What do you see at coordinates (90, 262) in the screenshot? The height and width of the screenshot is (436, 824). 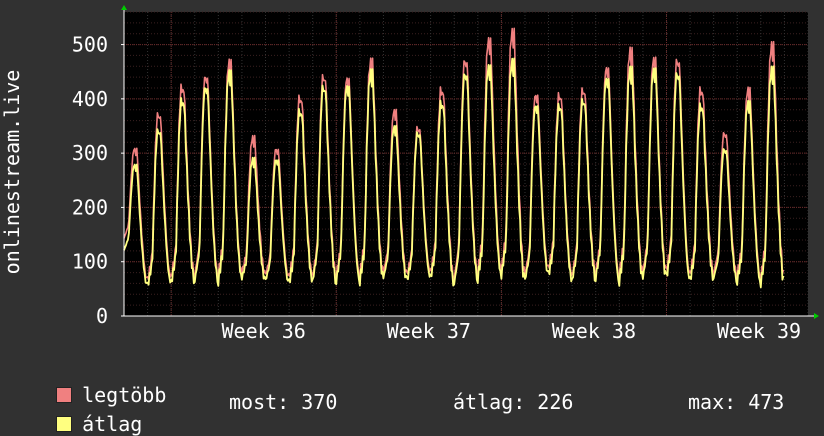 I see `y-tick-label: 100` at bounding box center [90, 262].